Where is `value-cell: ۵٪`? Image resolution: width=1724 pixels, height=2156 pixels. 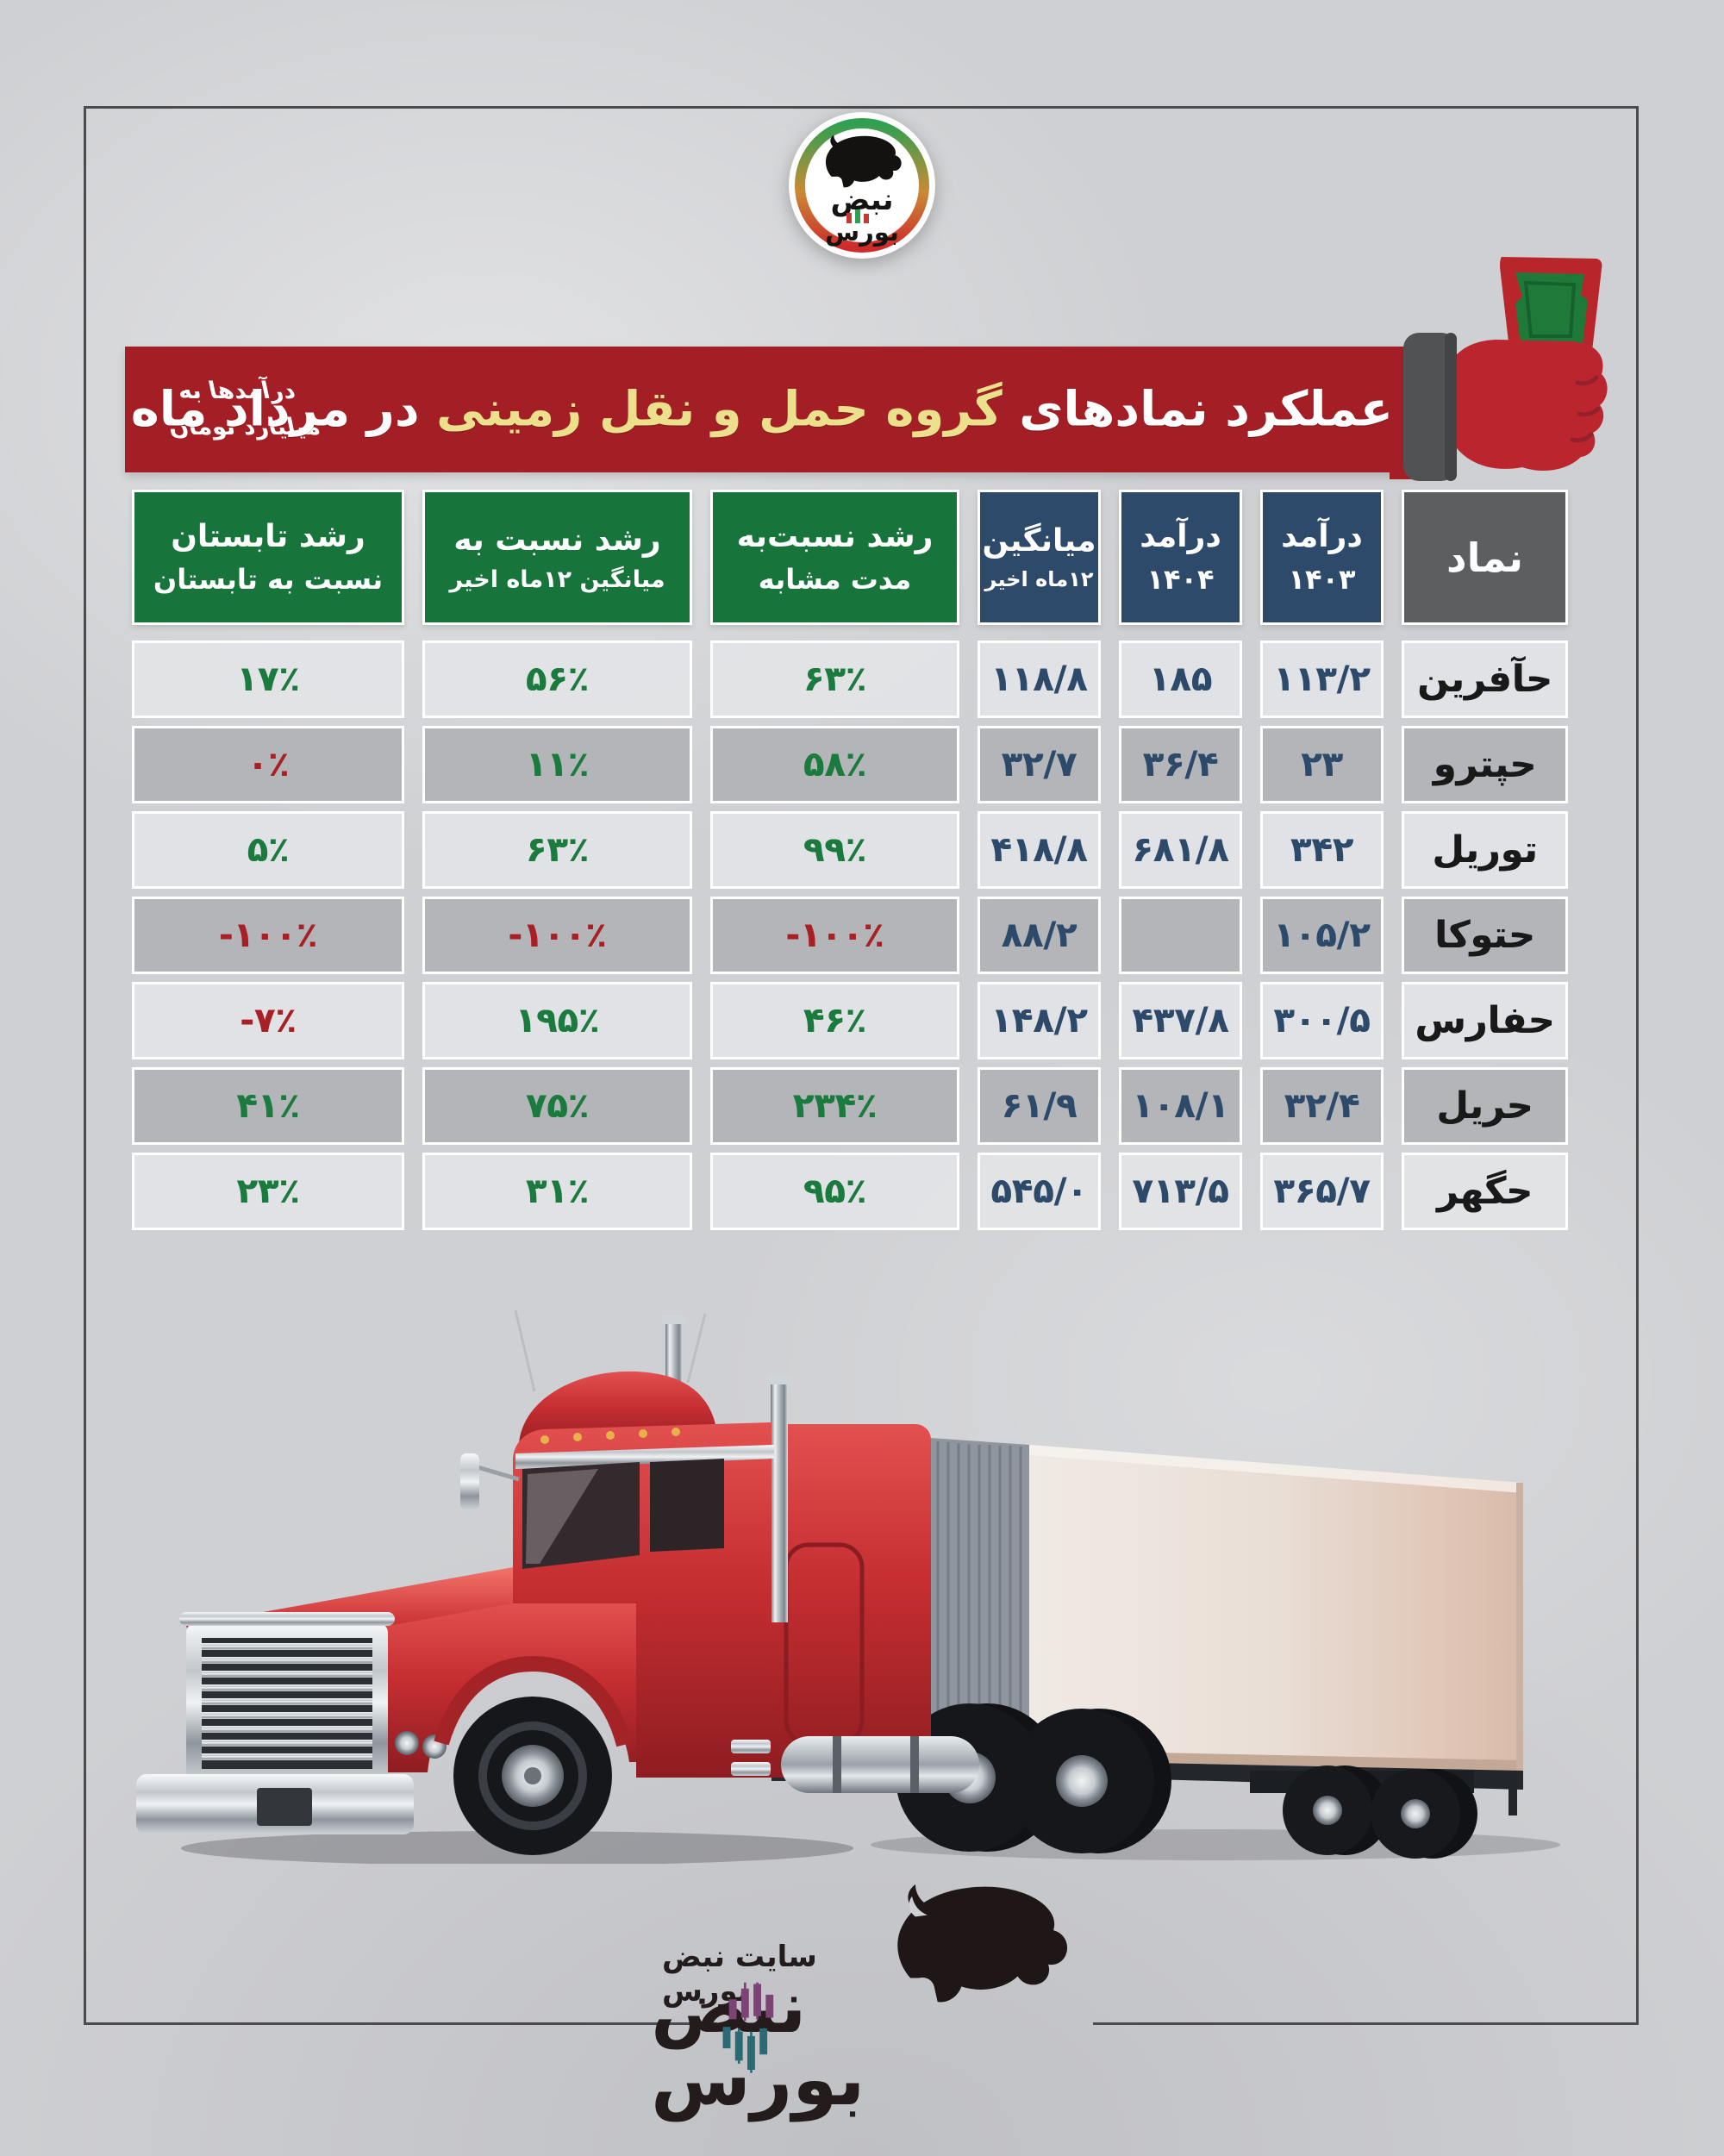
value-cell: ۵٪ is located at coordinates (268, 850).